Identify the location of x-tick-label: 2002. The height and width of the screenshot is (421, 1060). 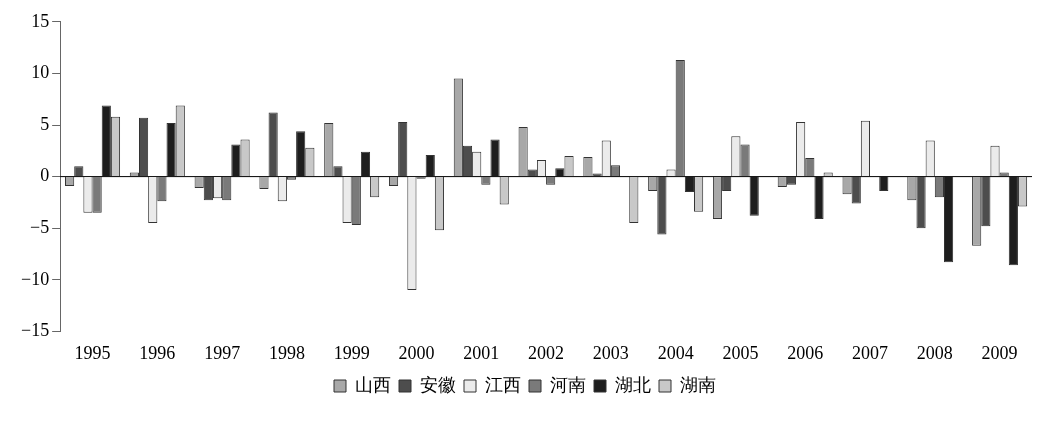
(546, 352).